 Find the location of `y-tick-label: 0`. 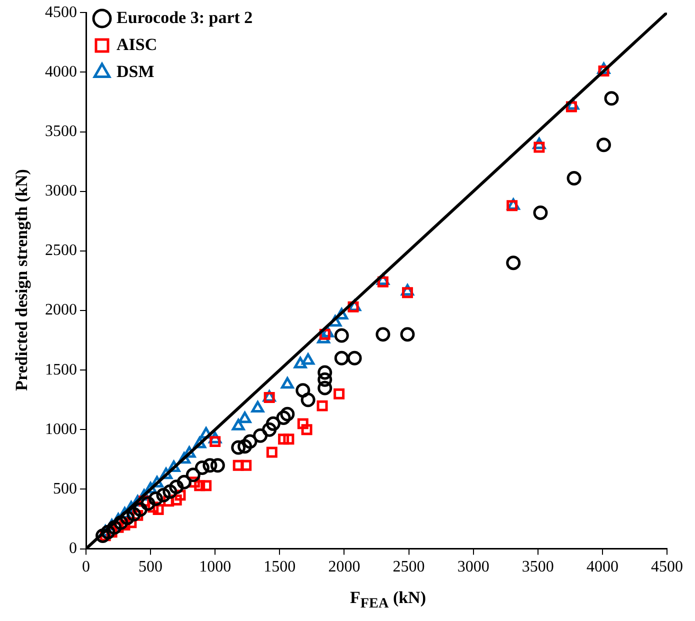

y-tick-label: 0 is located at coordinates (73, 549).